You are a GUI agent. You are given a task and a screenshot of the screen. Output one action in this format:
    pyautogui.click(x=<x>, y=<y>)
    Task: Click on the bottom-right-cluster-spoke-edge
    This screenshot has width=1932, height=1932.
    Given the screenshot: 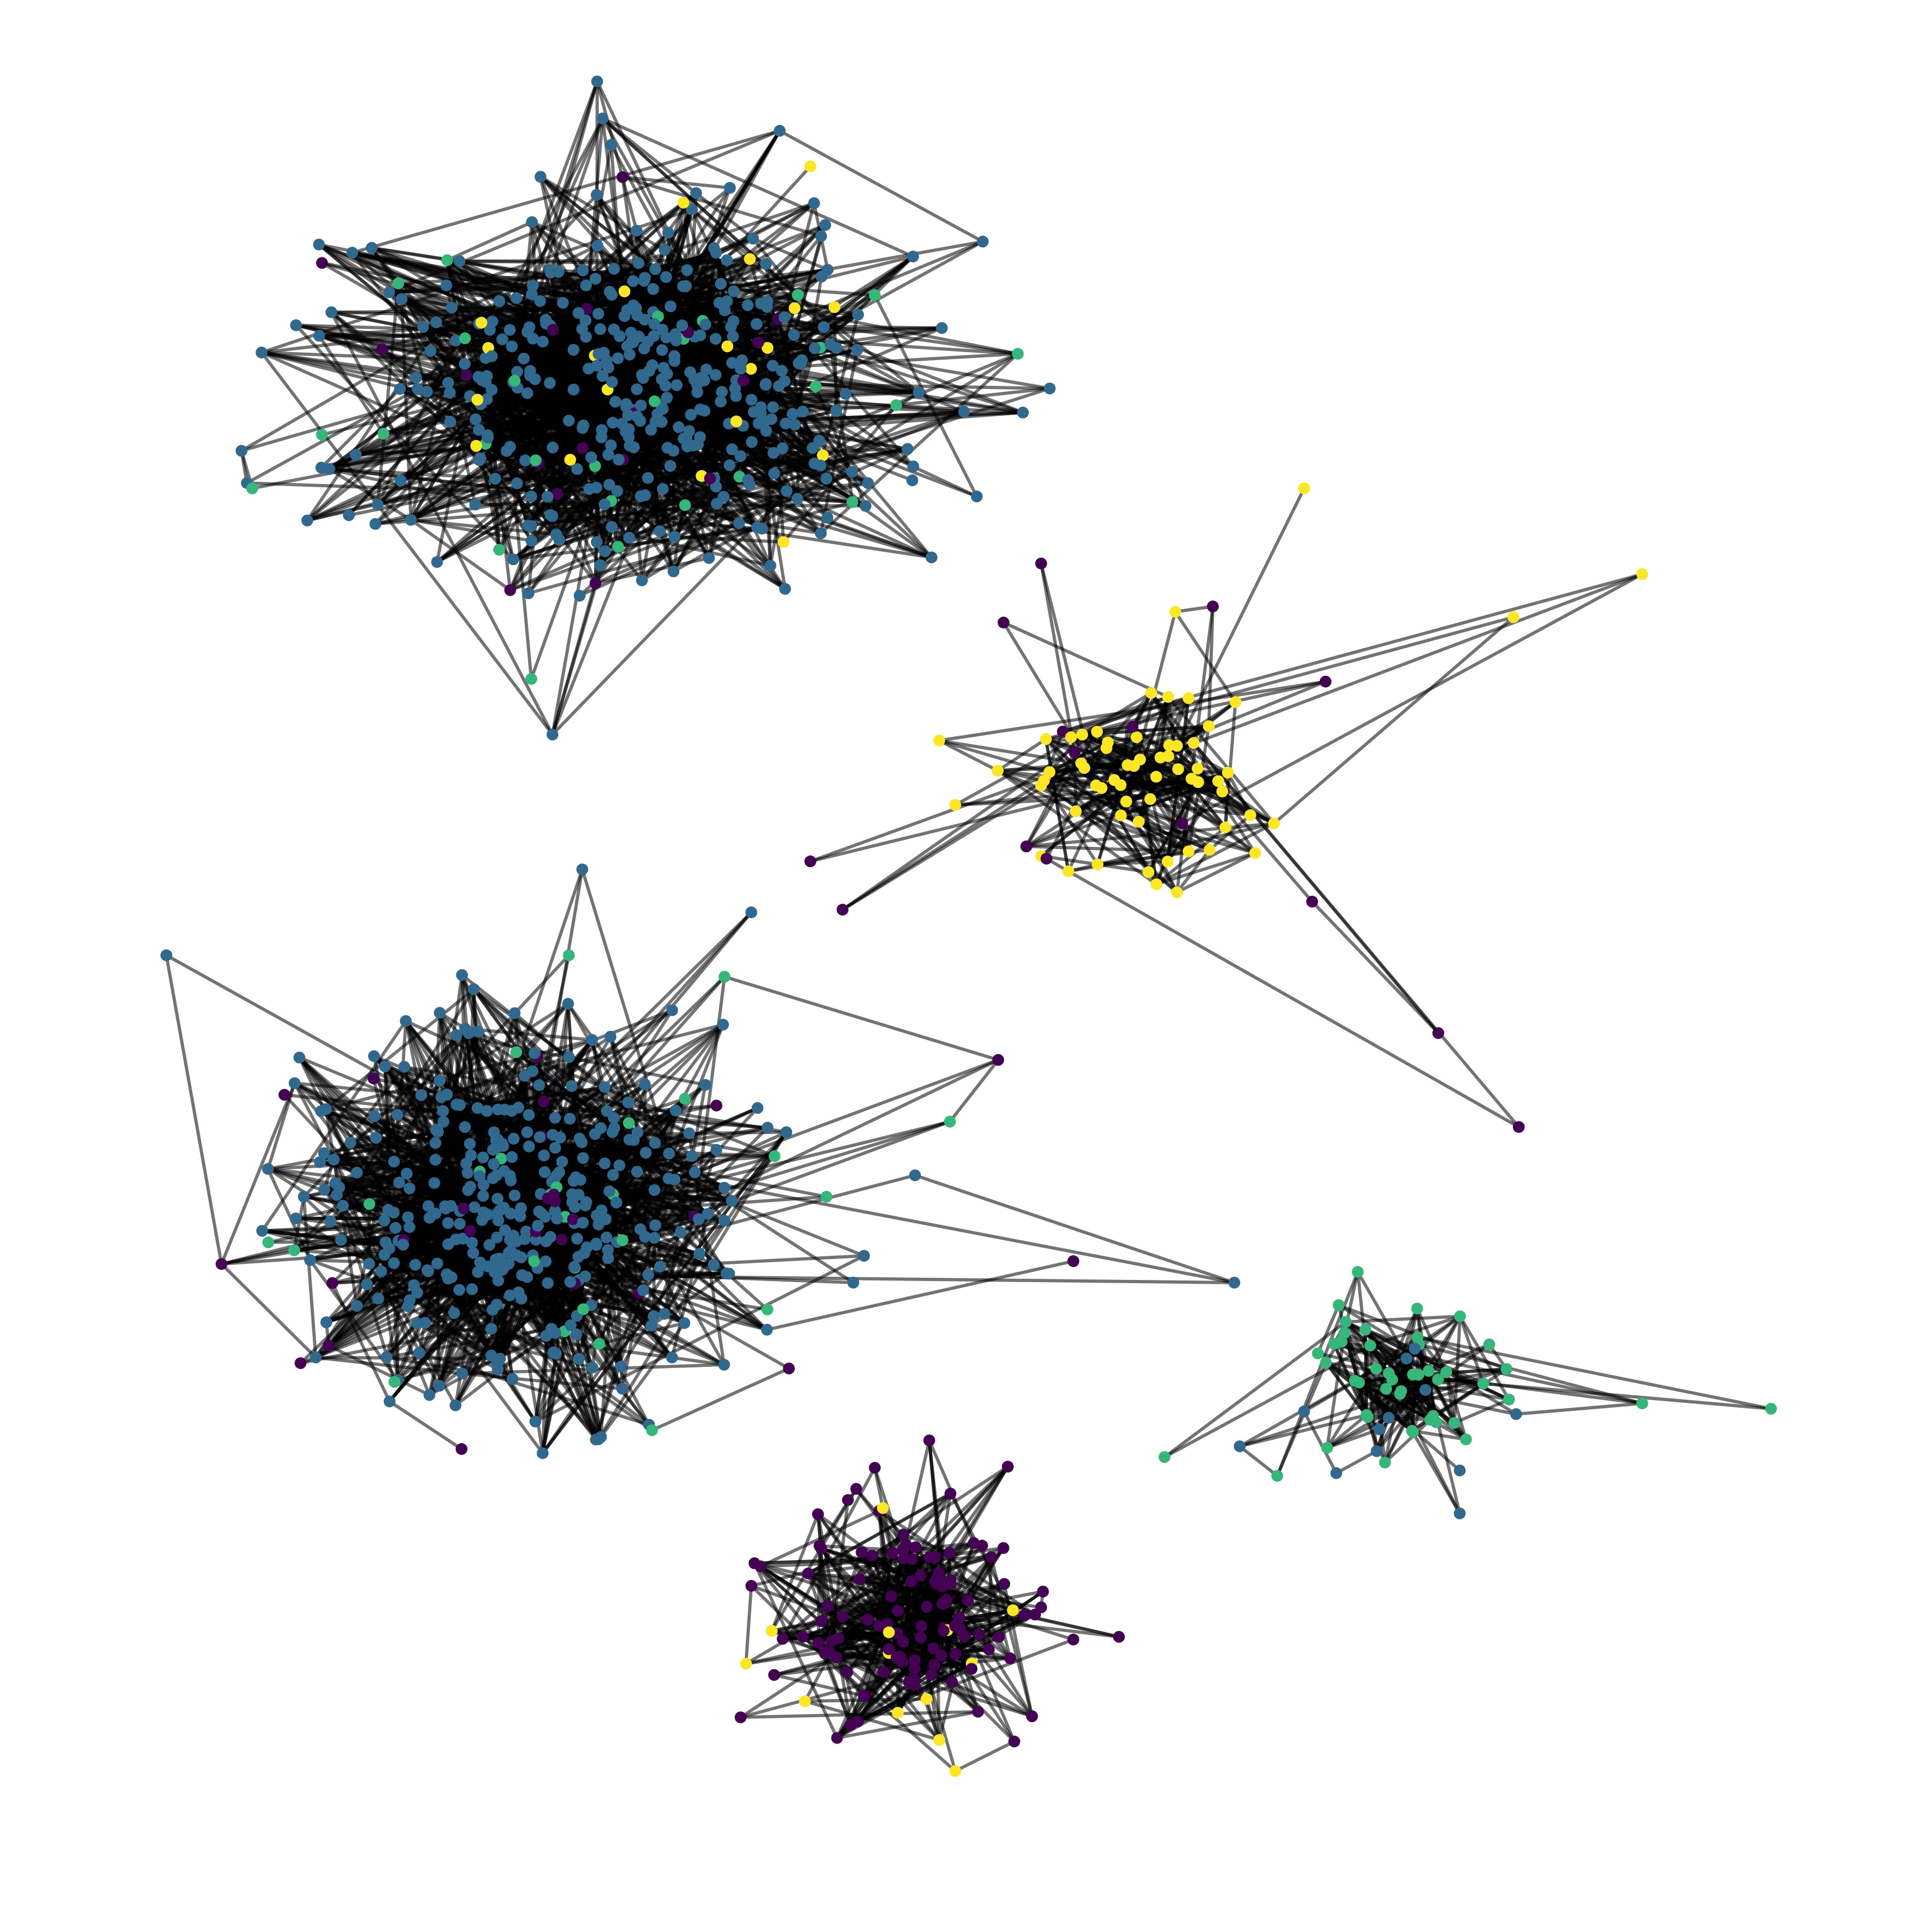 What is the action you would take?
    pyautogui.click(x=1427, y=1360)
    